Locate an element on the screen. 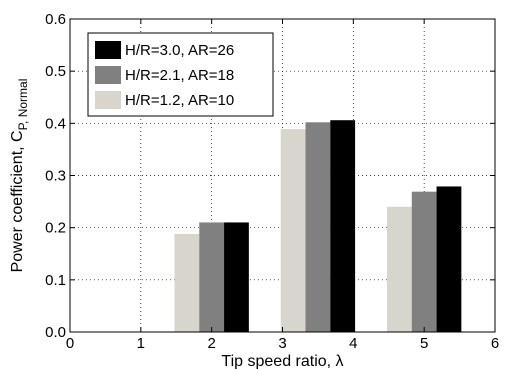 Image resolution: width=510 pixels, height=369 pixels. y-tick-label: 0.1 is located at coordinates (55, 280).